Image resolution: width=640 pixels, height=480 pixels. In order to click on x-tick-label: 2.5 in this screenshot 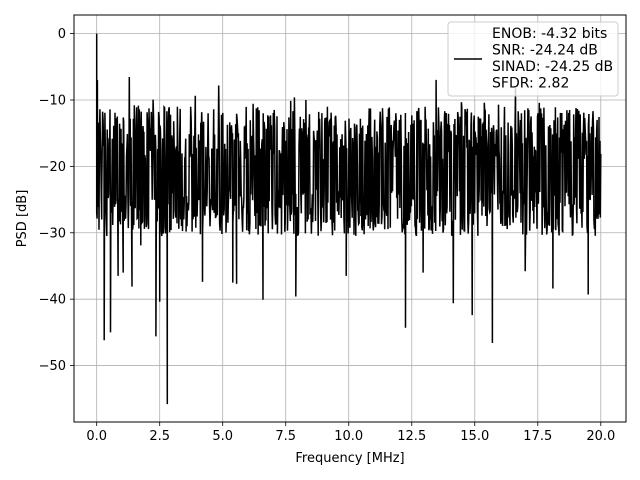, I will do `click(159, 436)`.